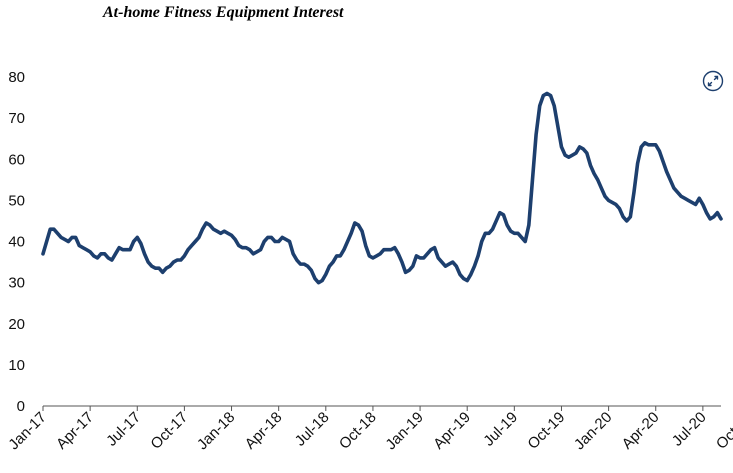  I want to click on x-tick-label: Jul-20, so click(689, 429).